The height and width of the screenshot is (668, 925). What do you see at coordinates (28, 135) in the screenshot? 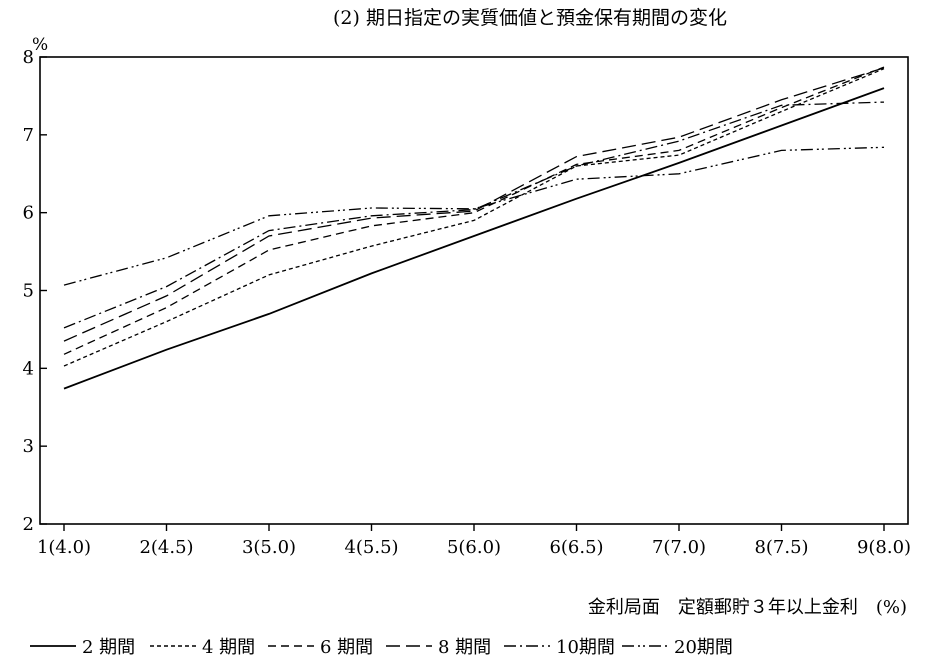
I see `y-tick-label: 7` at bounding box center [28, 135].